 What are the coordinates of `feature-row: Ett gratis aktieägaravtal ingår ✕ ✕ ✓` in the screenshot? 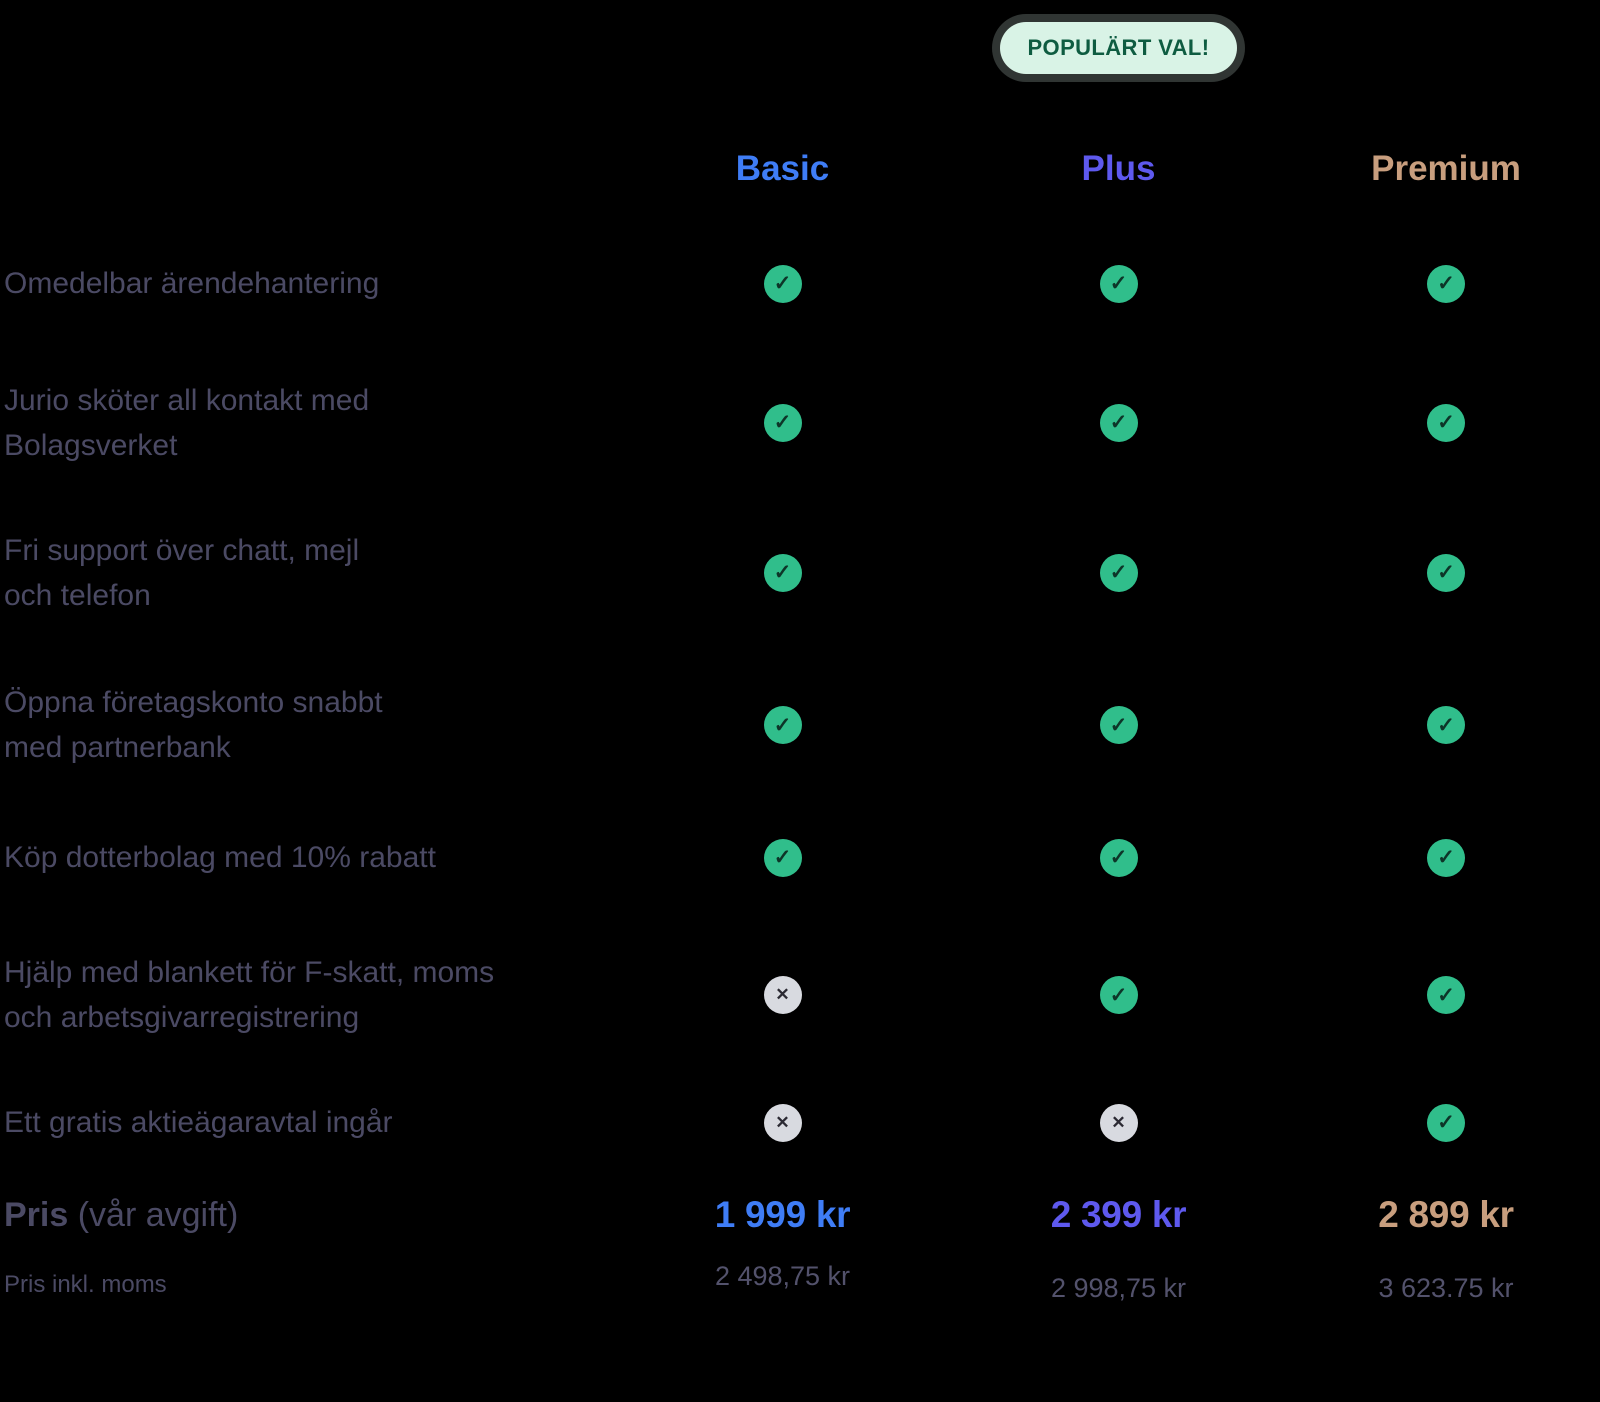 It's located at (800, 1122).